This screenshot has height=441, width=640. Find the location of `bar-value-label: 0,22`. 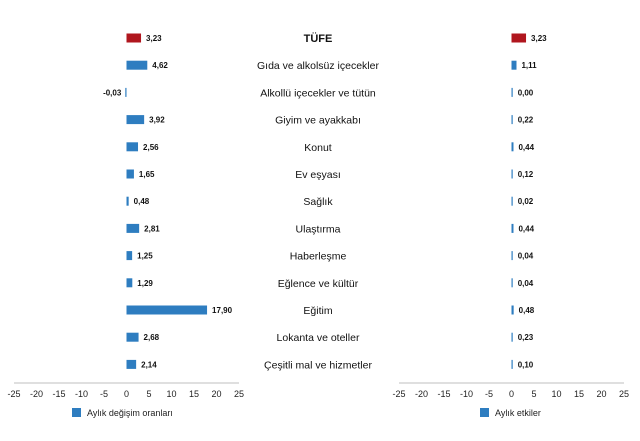

bar-value-label: 0,22 is located at coordinates (526, 120).